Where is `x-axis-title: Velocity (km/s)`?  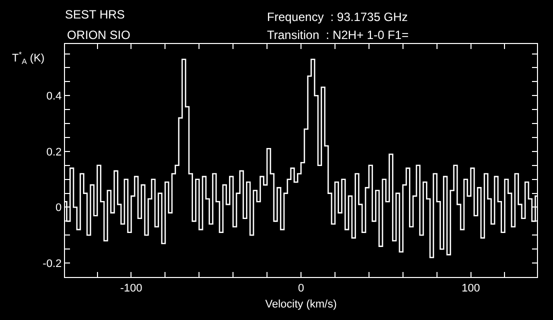
x-axis-title: Velocity (km/s) is located at coordinates (301, 304).